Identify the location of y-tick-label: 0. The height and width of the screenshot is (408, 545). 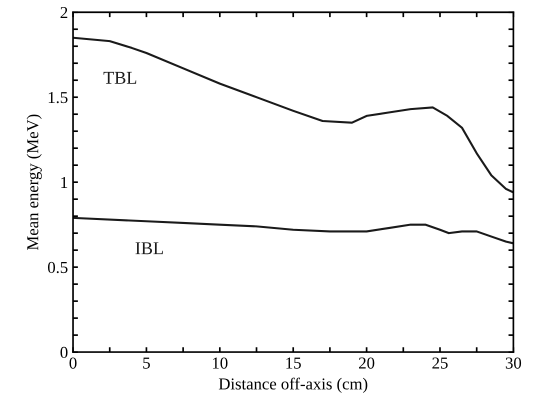
(64, 352).